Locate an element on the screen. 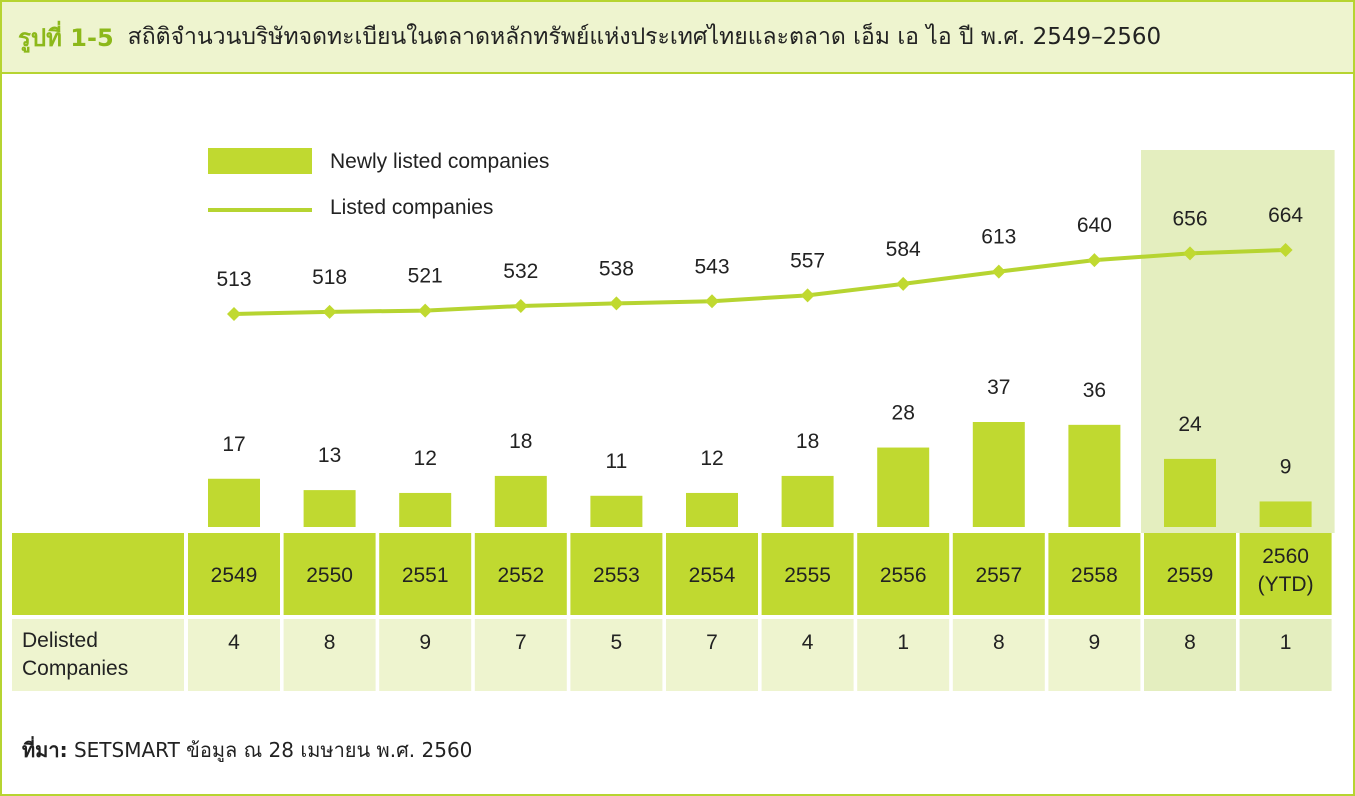 This screenshot has width=1355, height=796. bar-label-7: 28 is located at coordinates (903, 413).